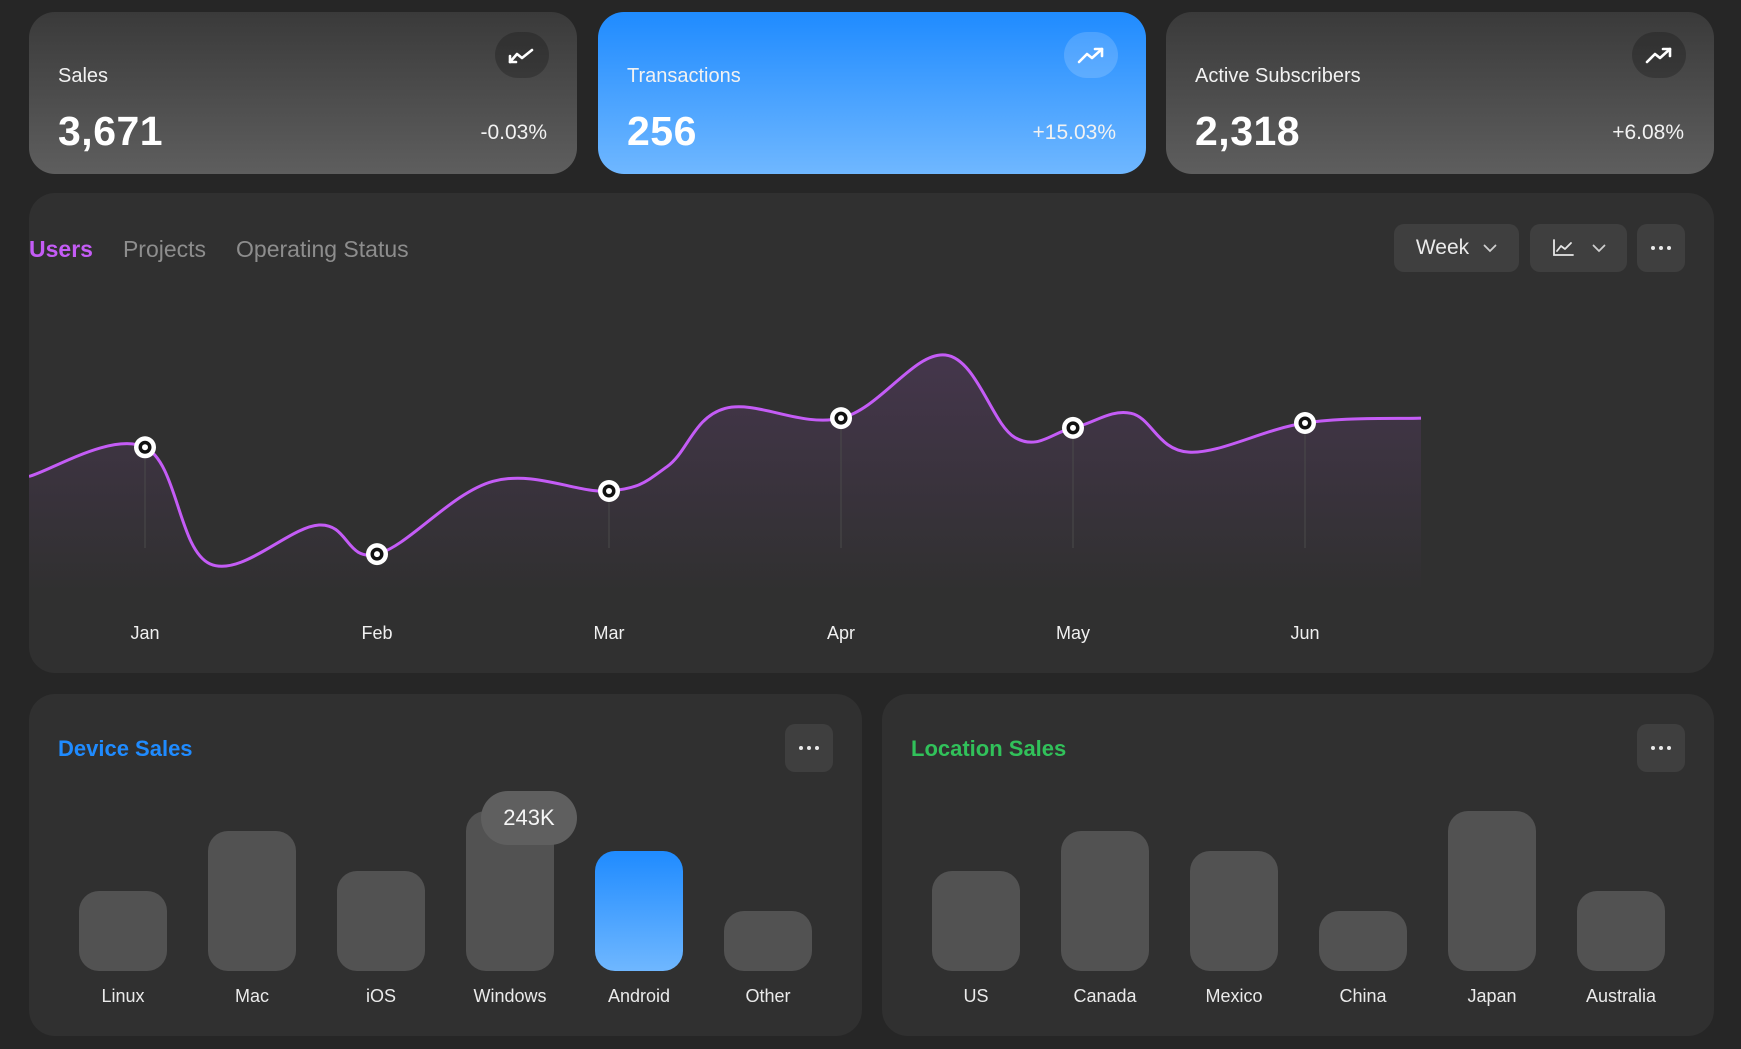  What do you see at coordinates (513, 132) in the screenshot?
I see `stat-delta: -0.03%` at bounding box center [513, 132].